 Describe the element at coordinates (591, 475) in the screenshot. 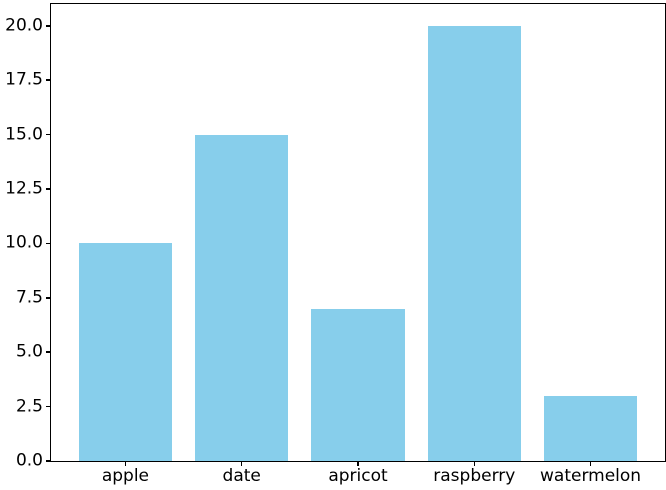

I see `x-tick-label-watermelon: watermelon` at that location.